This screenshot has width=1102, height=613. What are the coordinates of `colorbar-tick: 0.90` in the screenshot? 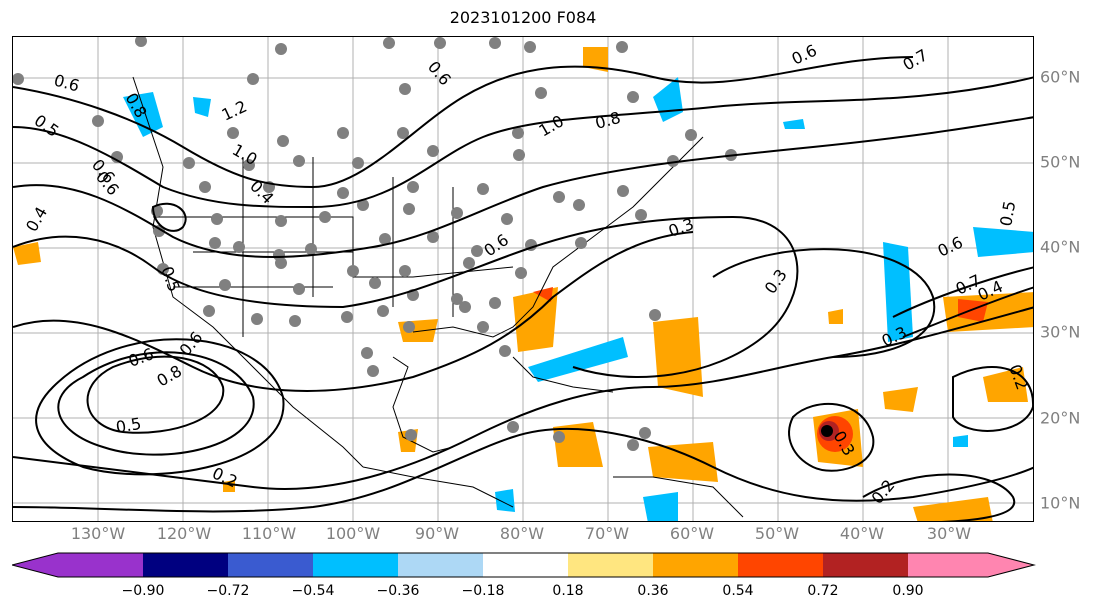 It's located at (908, 591).